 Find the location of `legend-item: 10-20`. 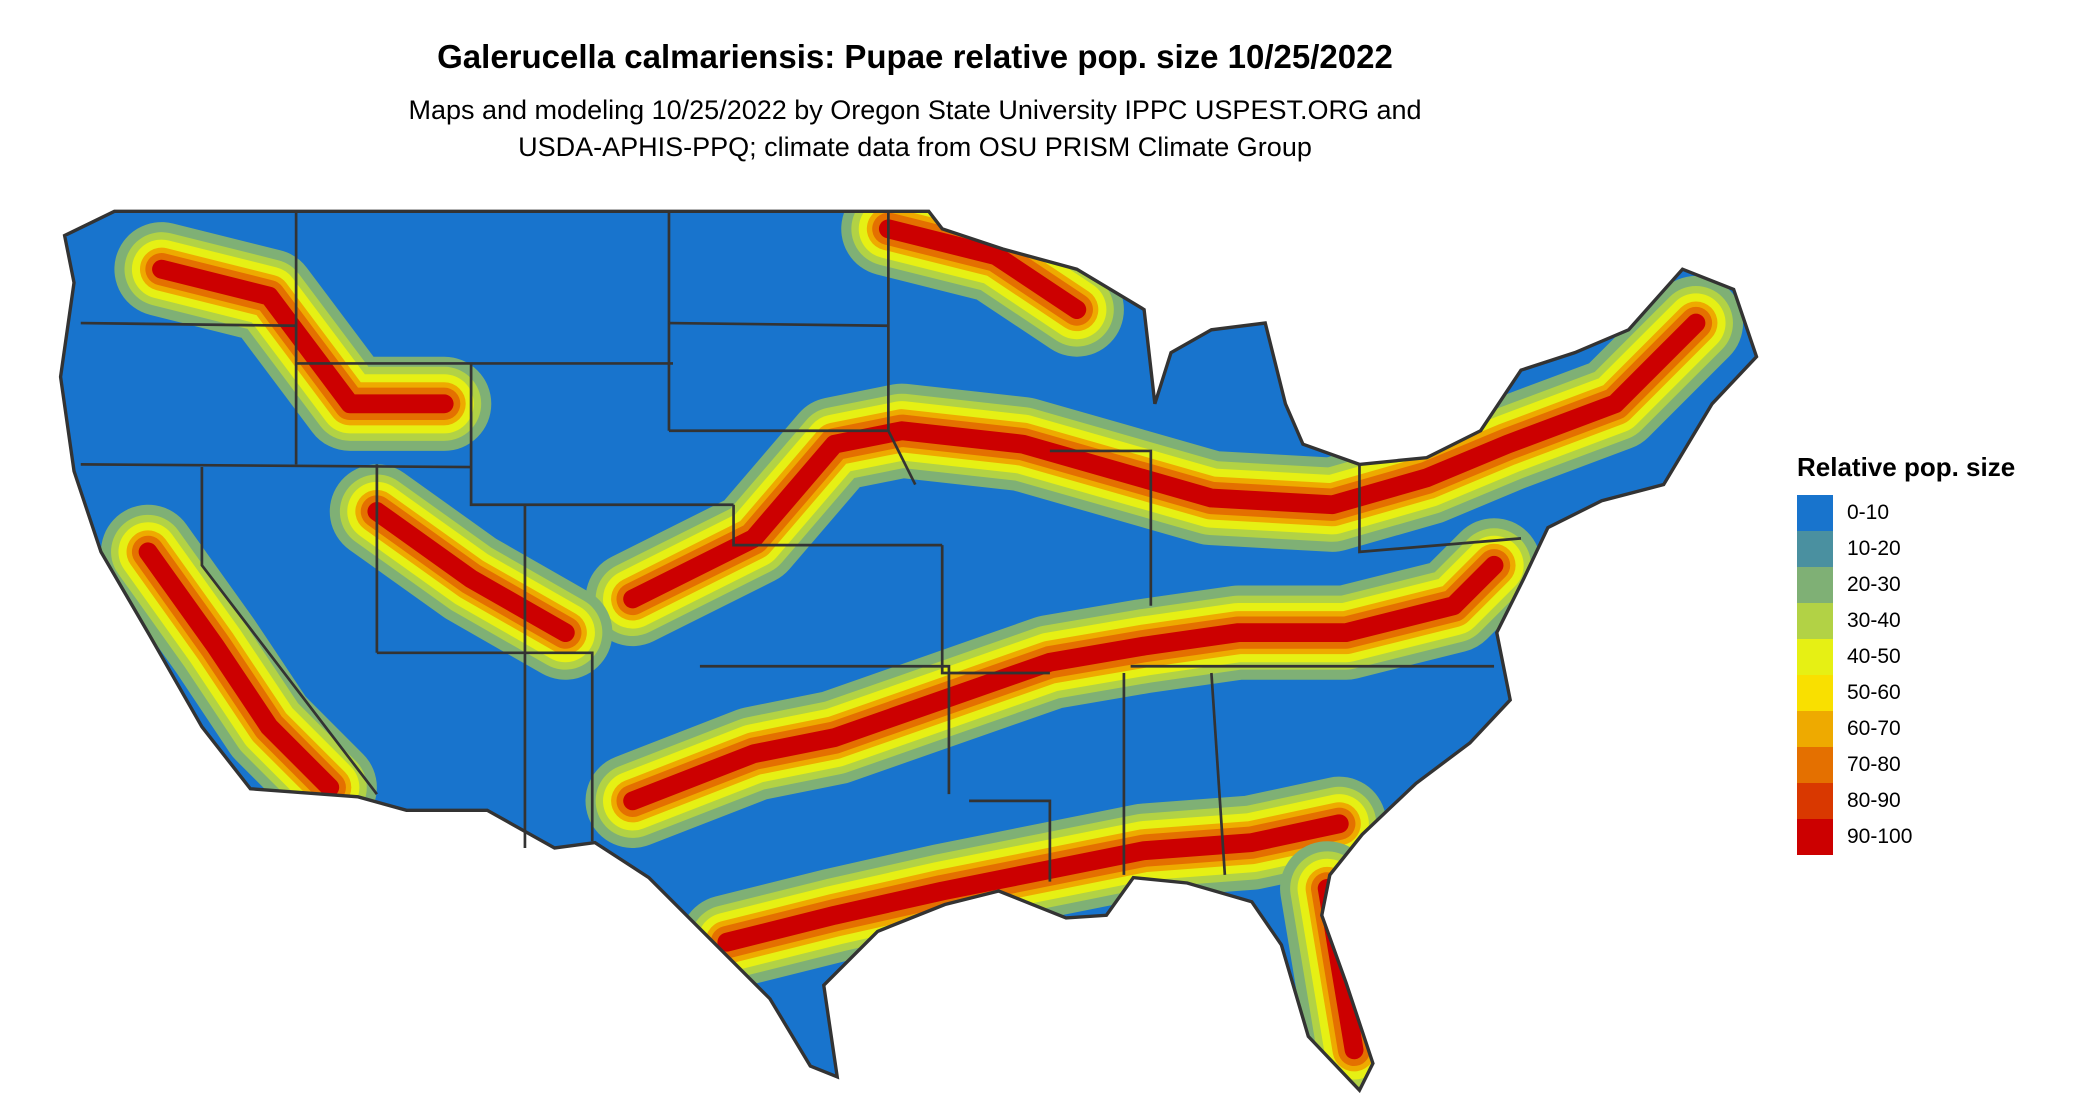

legend-item: 10-20 is located at coordinates (1906, 549).